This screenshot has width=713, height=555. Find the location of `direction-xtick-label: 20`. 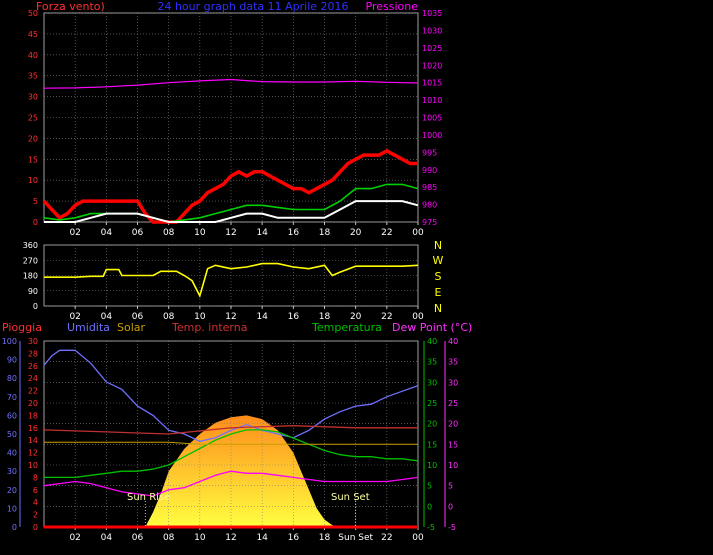

direction-xtick-label: 20 is located at coordinates (356, 317).